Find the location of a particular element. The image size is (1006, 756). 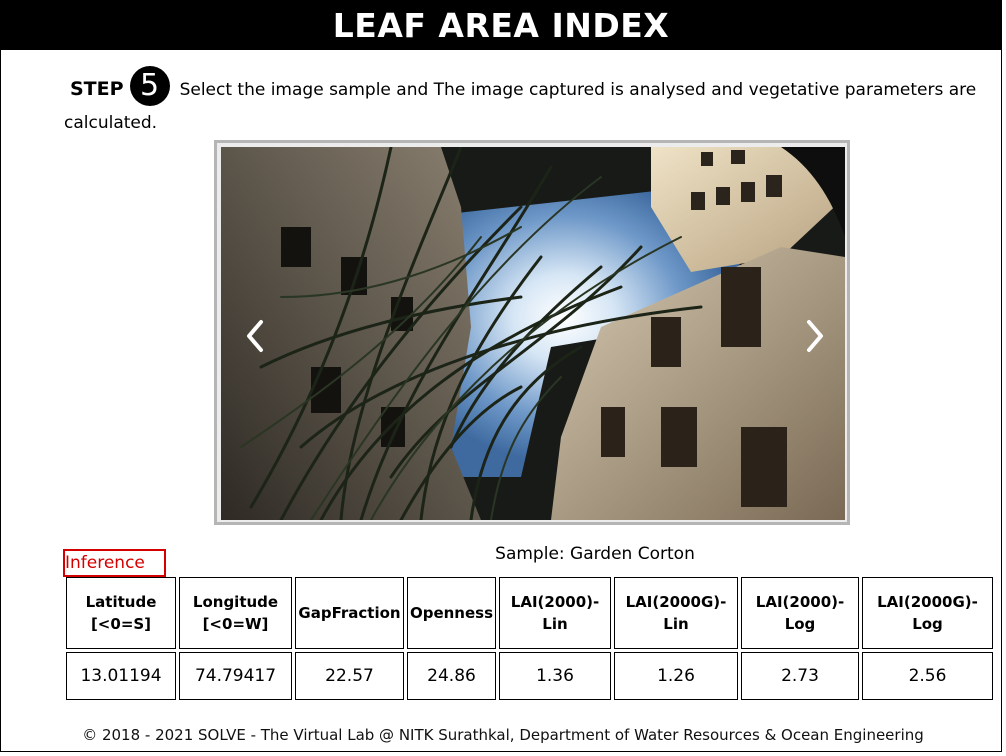

step-label: STEP is located at coordinates (97, 89).